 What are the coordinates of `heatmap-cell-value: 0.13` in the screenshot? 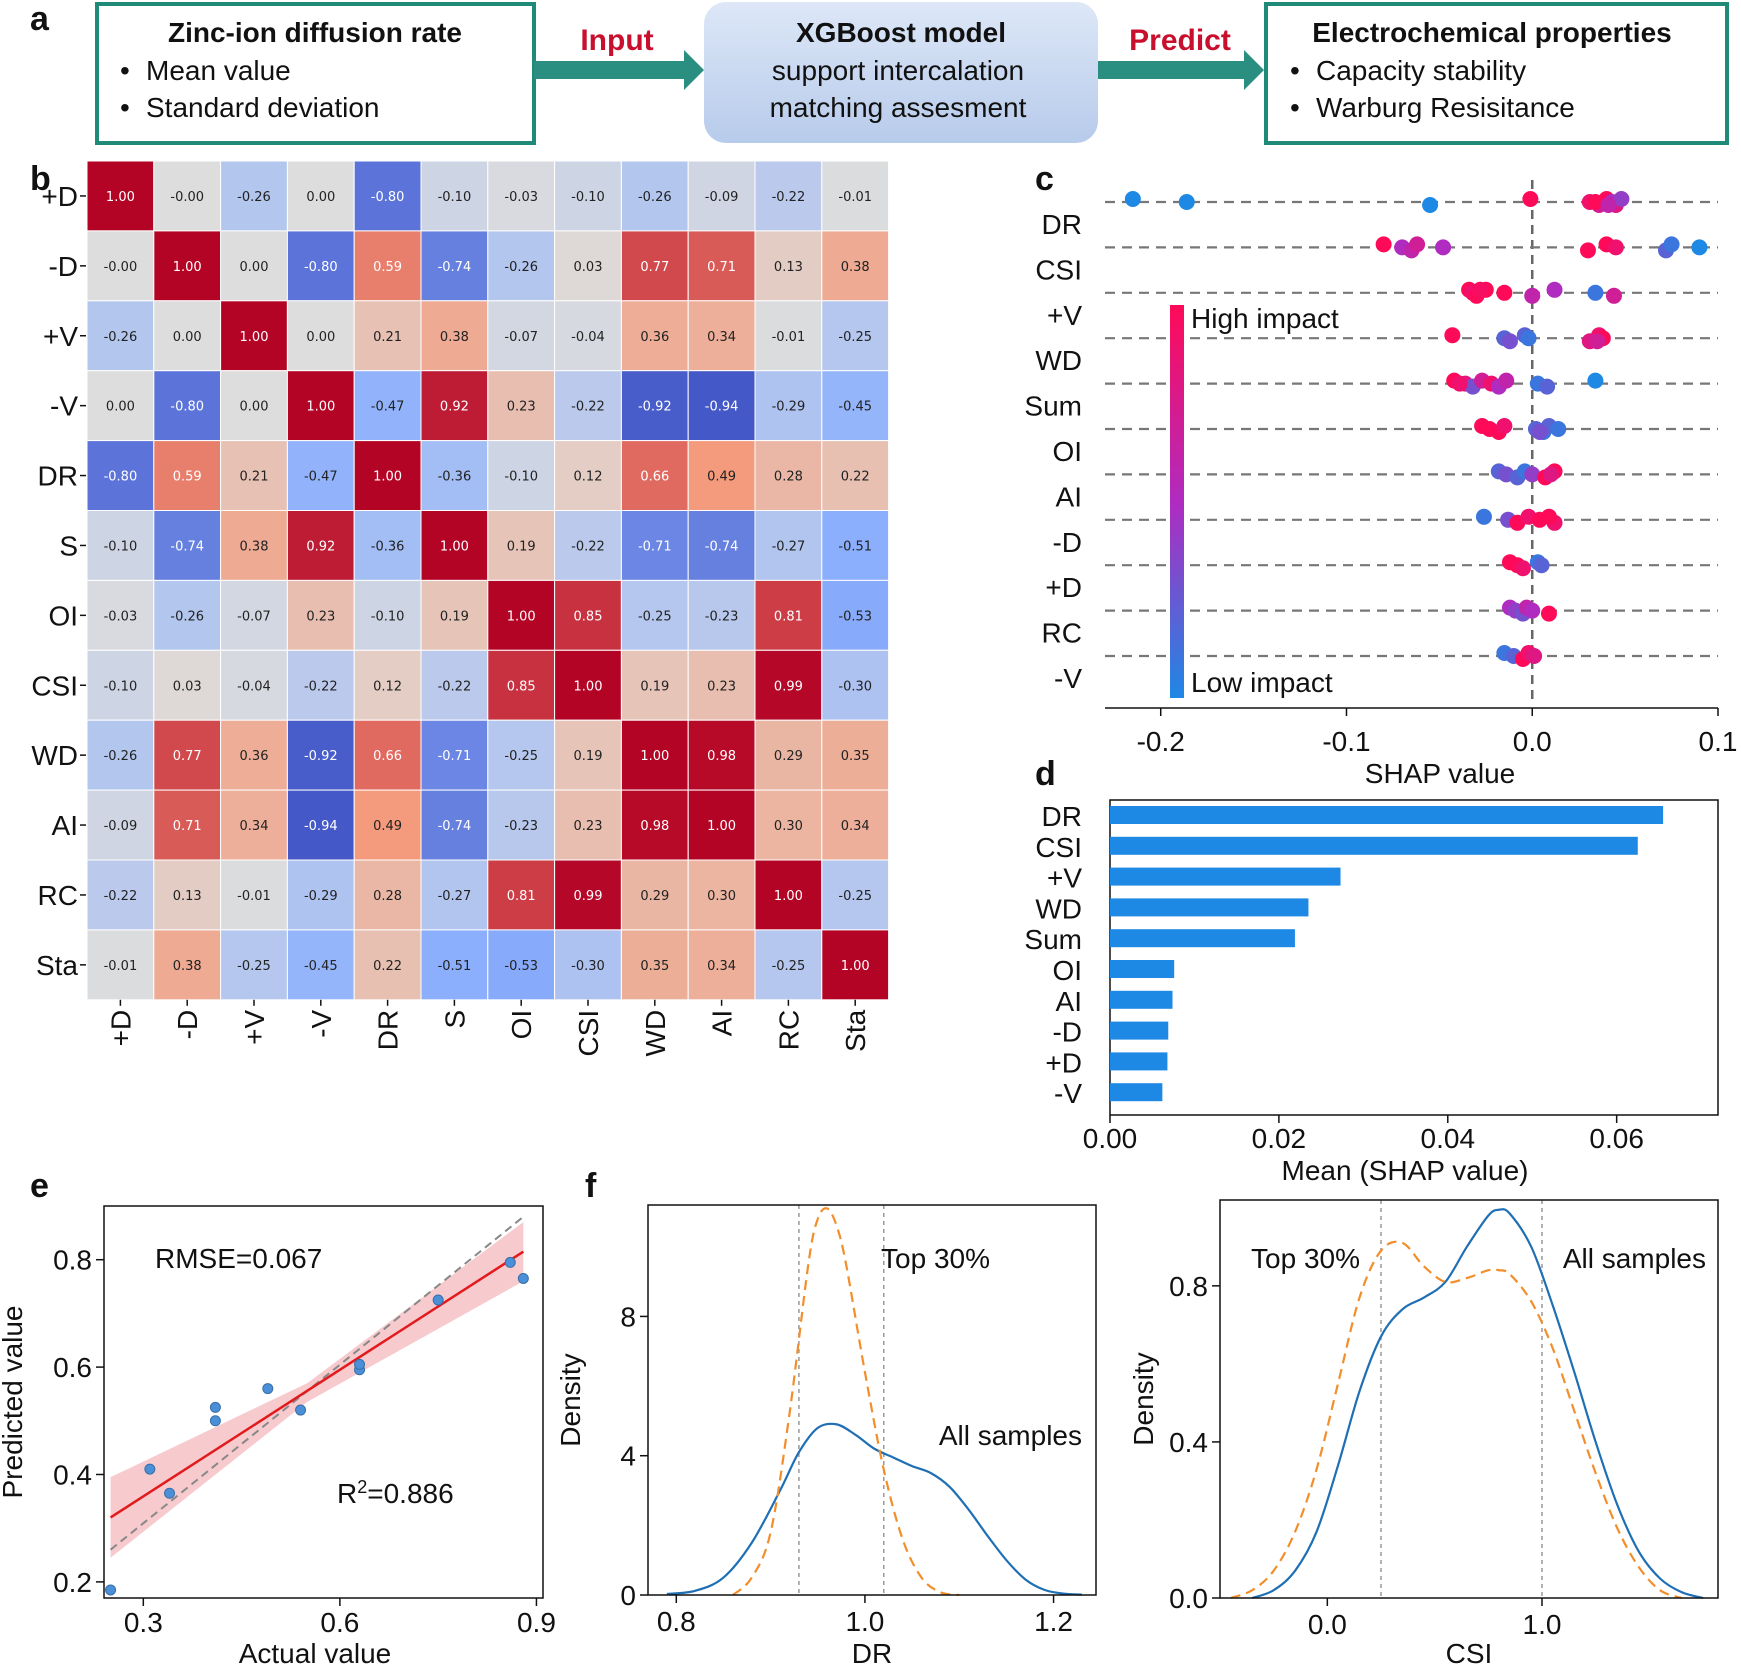 It's located at (187, 896).